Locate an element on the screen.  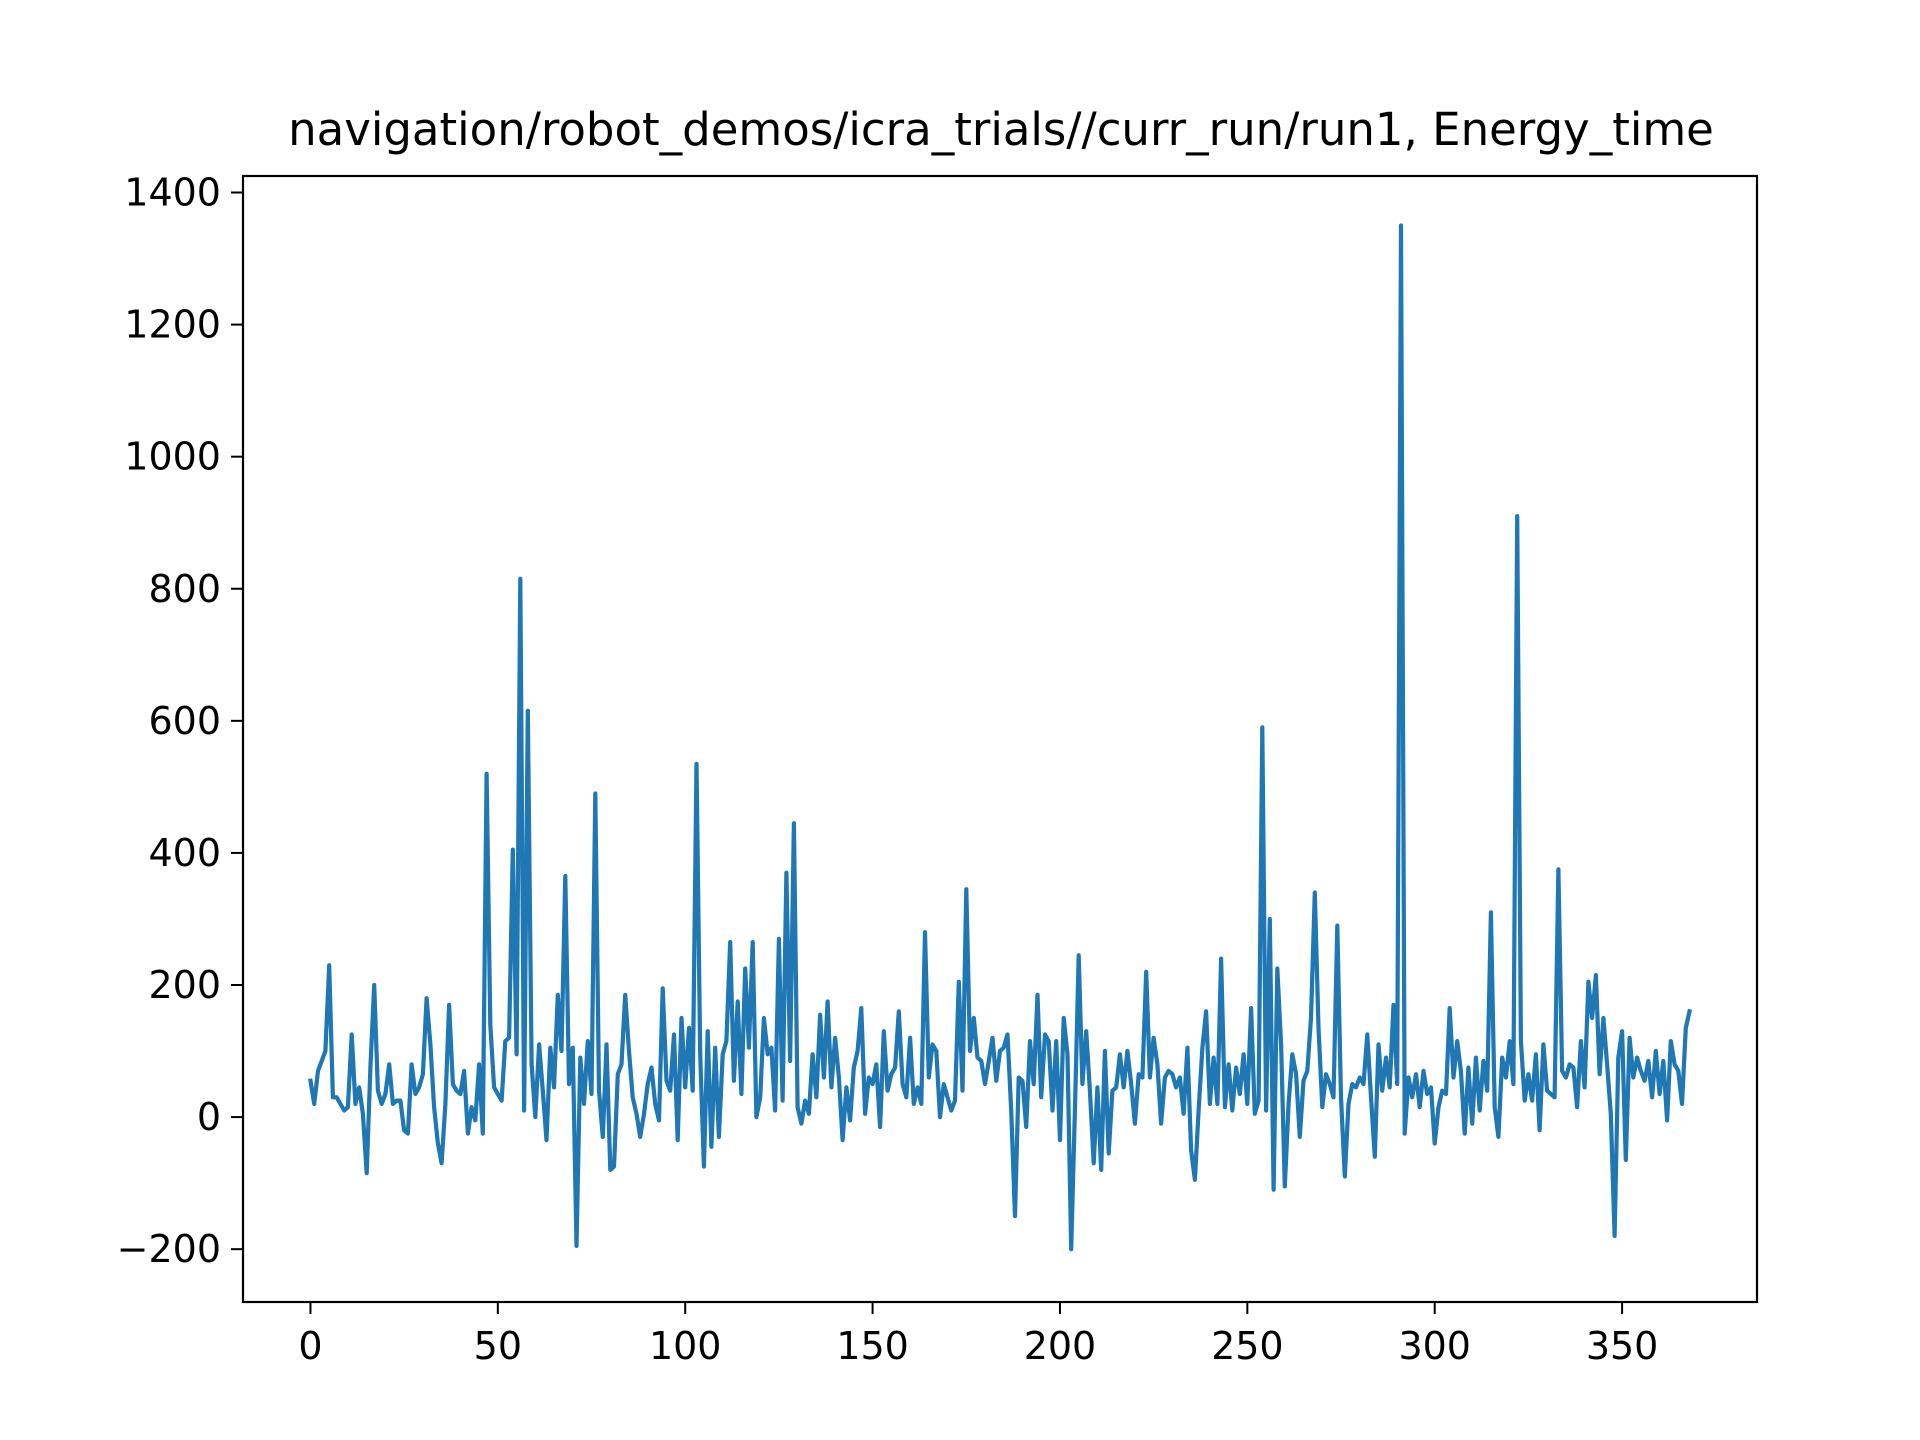
y-axis: −200 0 200 400 600 800 1000 1200 1400 is located at coordinates (180, 721).